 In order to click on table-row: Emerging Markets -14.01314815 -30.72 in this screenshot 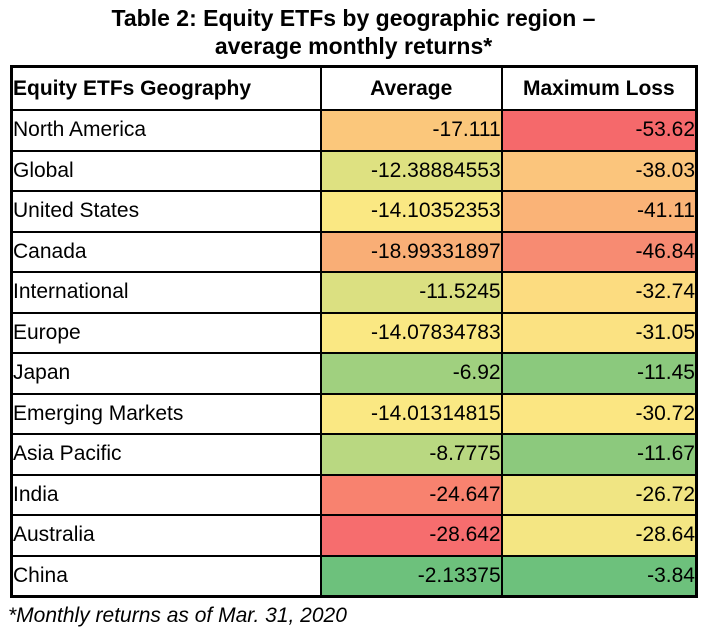, I will do `click(354, 413)`.